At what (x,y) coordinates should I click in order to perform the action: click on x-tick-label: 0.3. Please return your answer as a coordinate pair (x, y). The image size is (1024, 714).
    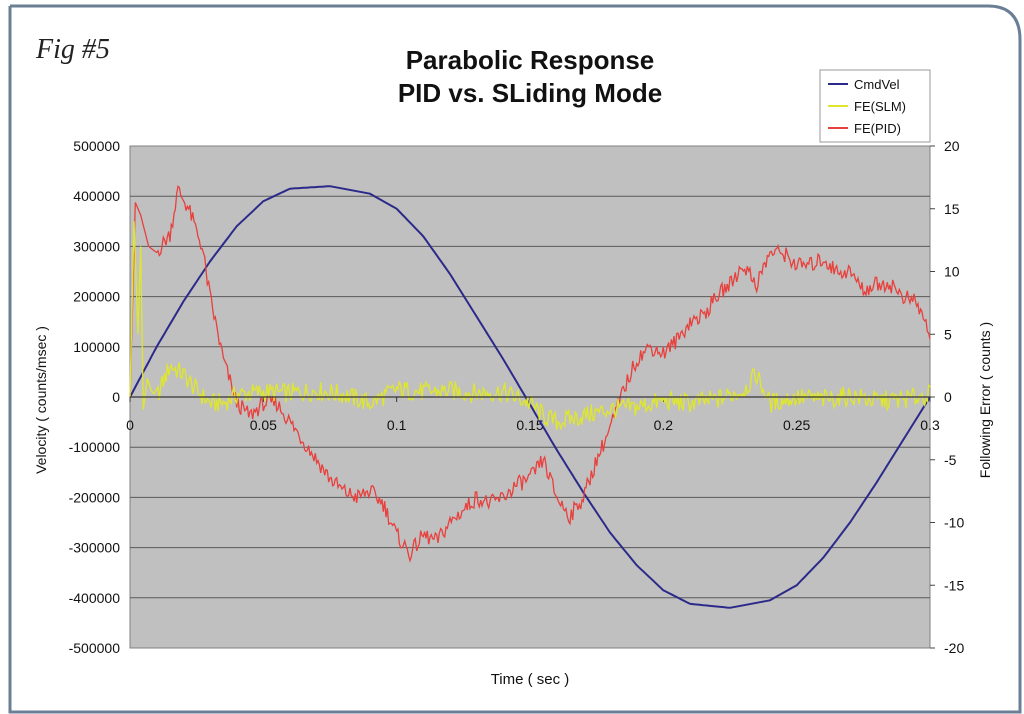
    Looking at the image, I should click on (930, 425).